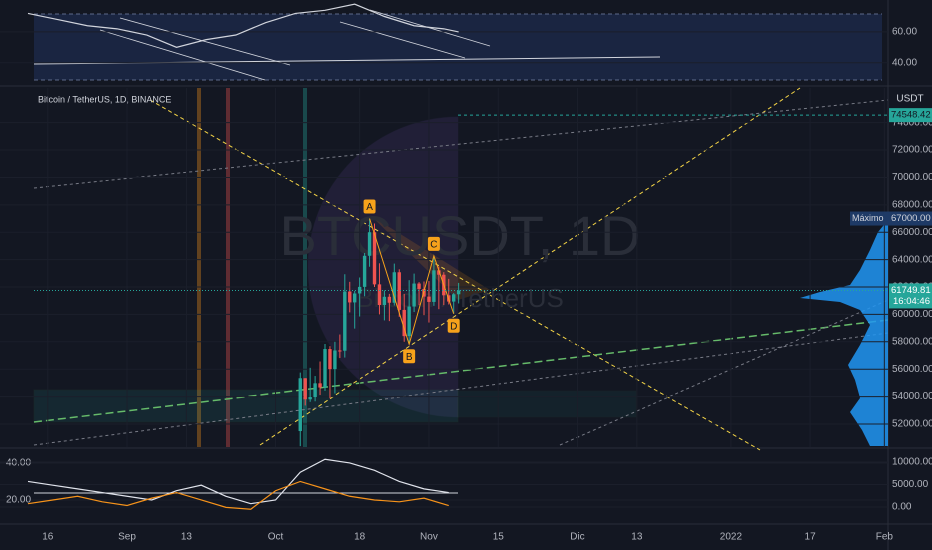 This screenshot has height=550, width=932. I want to click on pattern-line, so click(412, 282).